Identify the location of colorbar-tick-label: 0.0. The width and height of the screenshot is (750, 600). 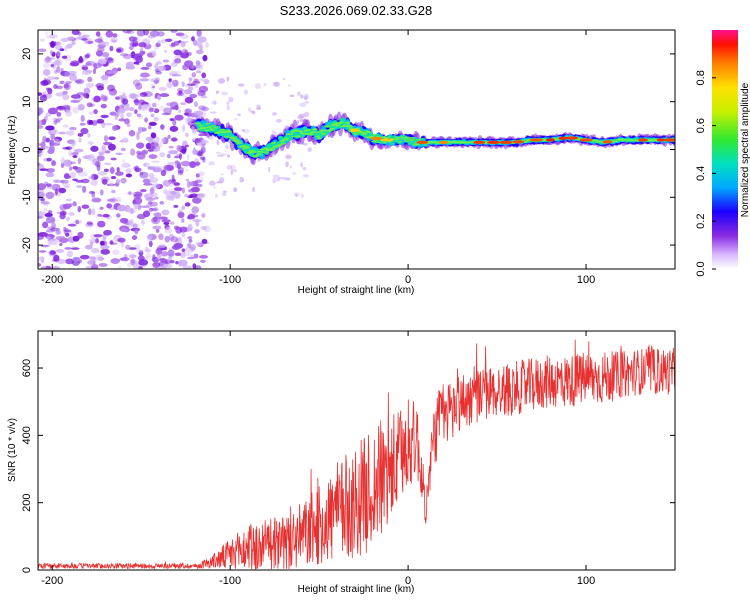
(701, 268).